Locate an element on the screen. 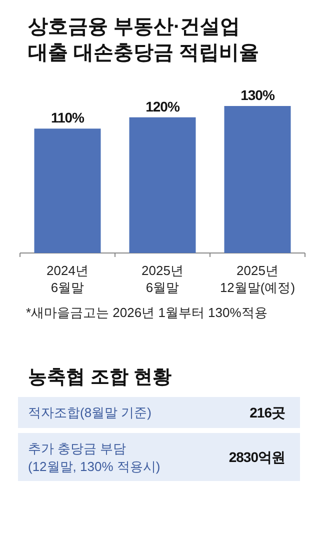 Image resolution: width=314 pixels, height=536 pixels. data-label: 130% is located at coordinates (258, 95).